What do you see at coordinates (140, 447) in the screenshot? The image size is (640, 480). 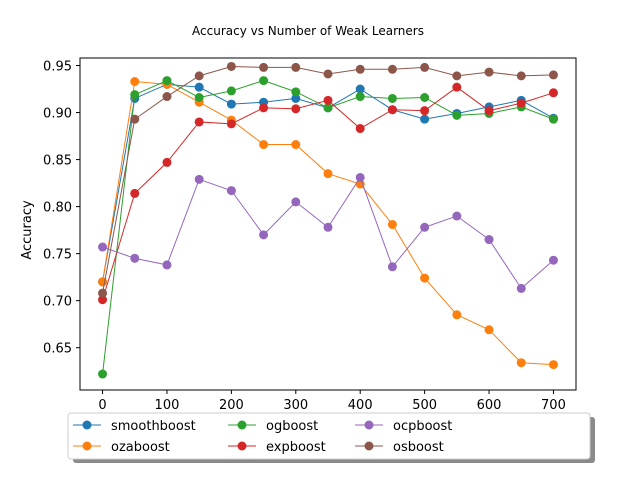 I see `legend-label: ozaboost` at bounding box center [140, 447].